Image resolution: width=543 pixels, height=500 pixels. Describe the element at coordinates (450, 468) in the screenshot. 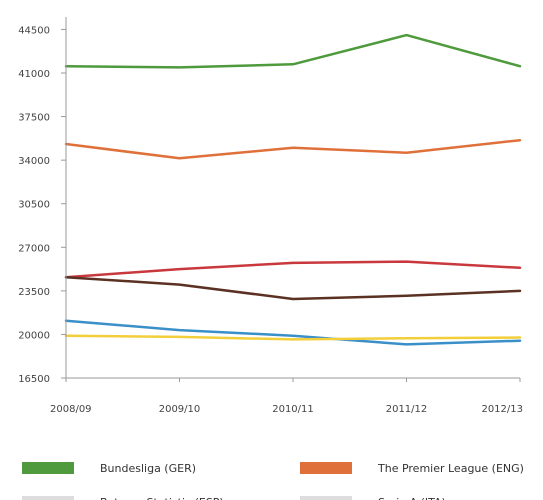

I see `legend-label: The Premier League (ENG)` at that location.